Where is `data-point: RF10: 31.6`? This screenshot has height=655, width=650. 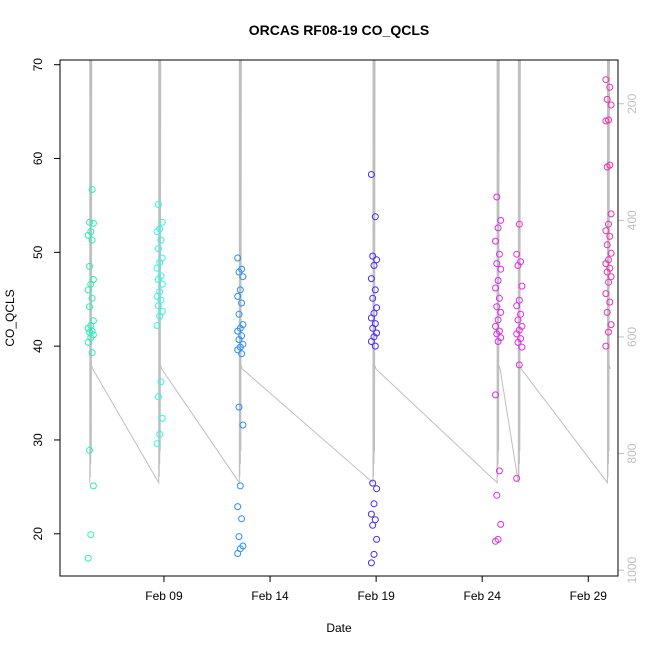
data-point: RF10: 31.6 is located at coordinates (243, 425).